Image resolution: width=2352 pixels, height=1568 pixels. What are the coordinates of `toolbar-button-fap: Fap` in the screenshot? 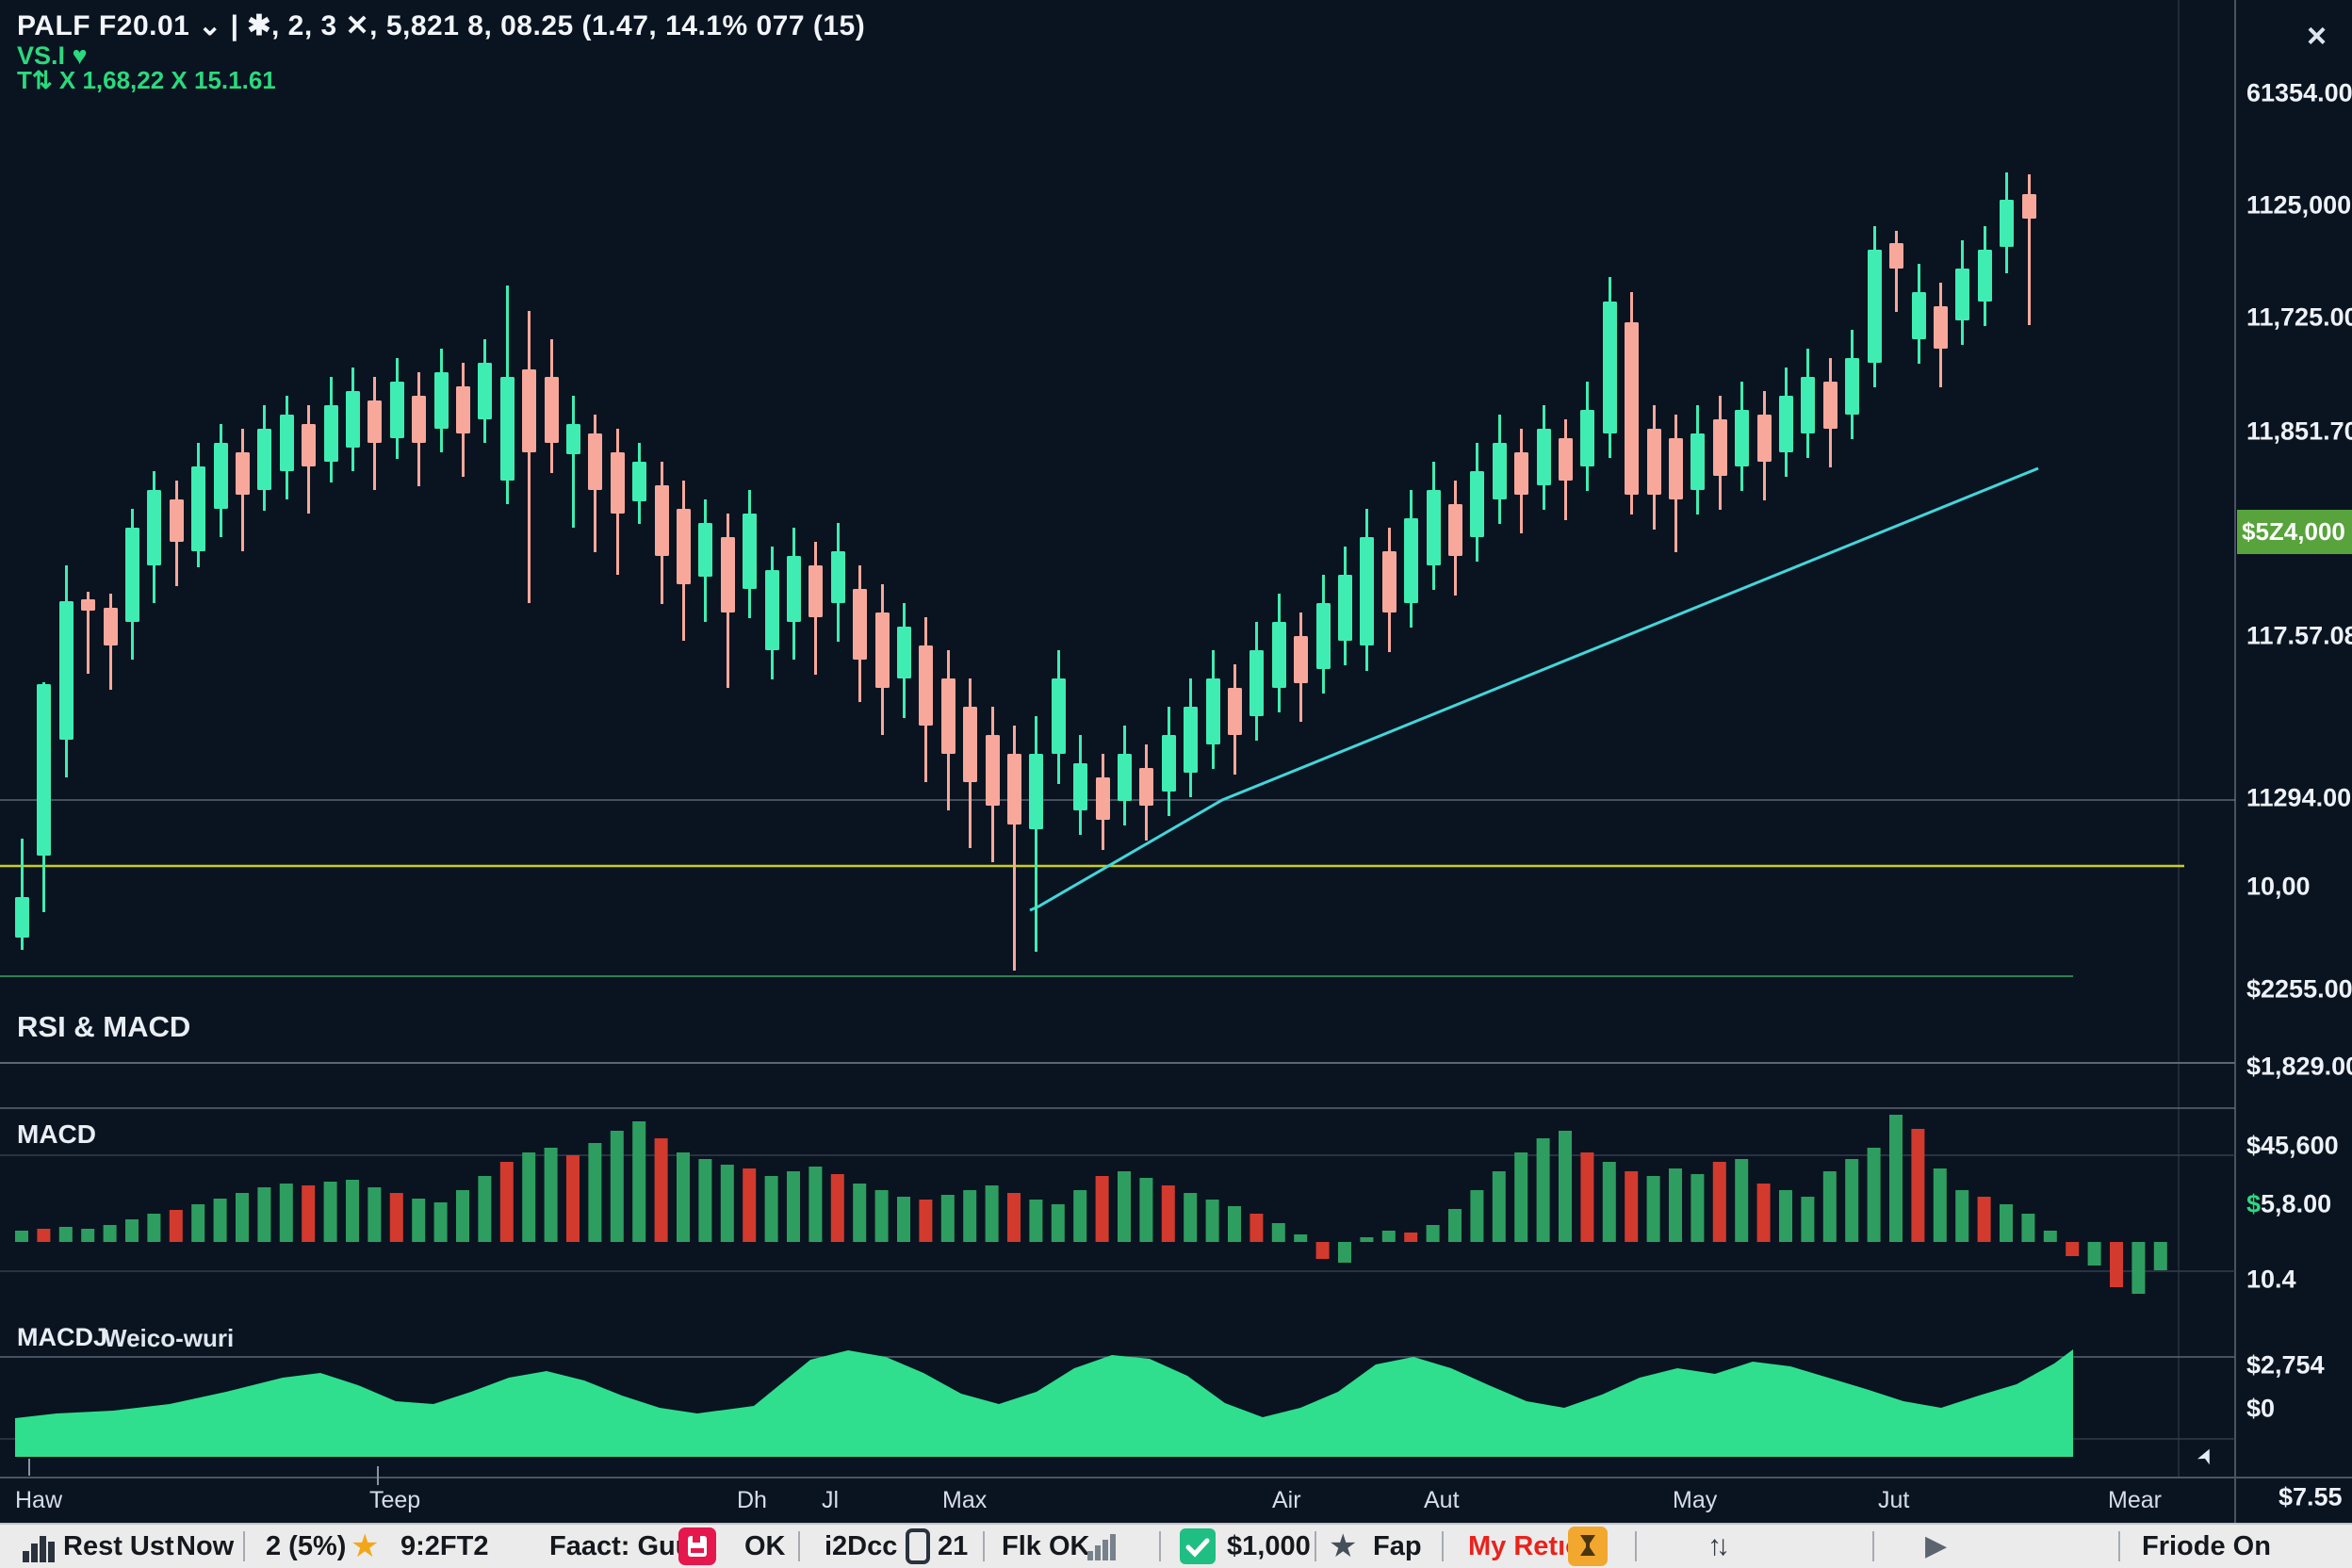 It's located at (1397, 1546).